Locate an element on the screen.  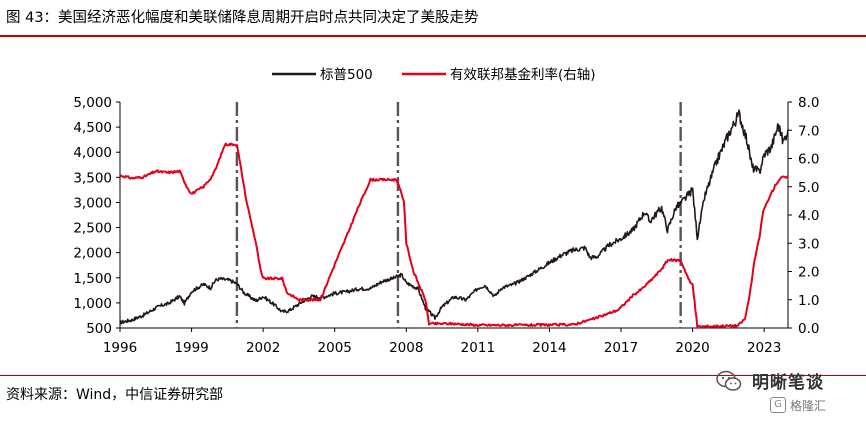
right-tick-label: 3.0 is located at coordinates (808, 244).